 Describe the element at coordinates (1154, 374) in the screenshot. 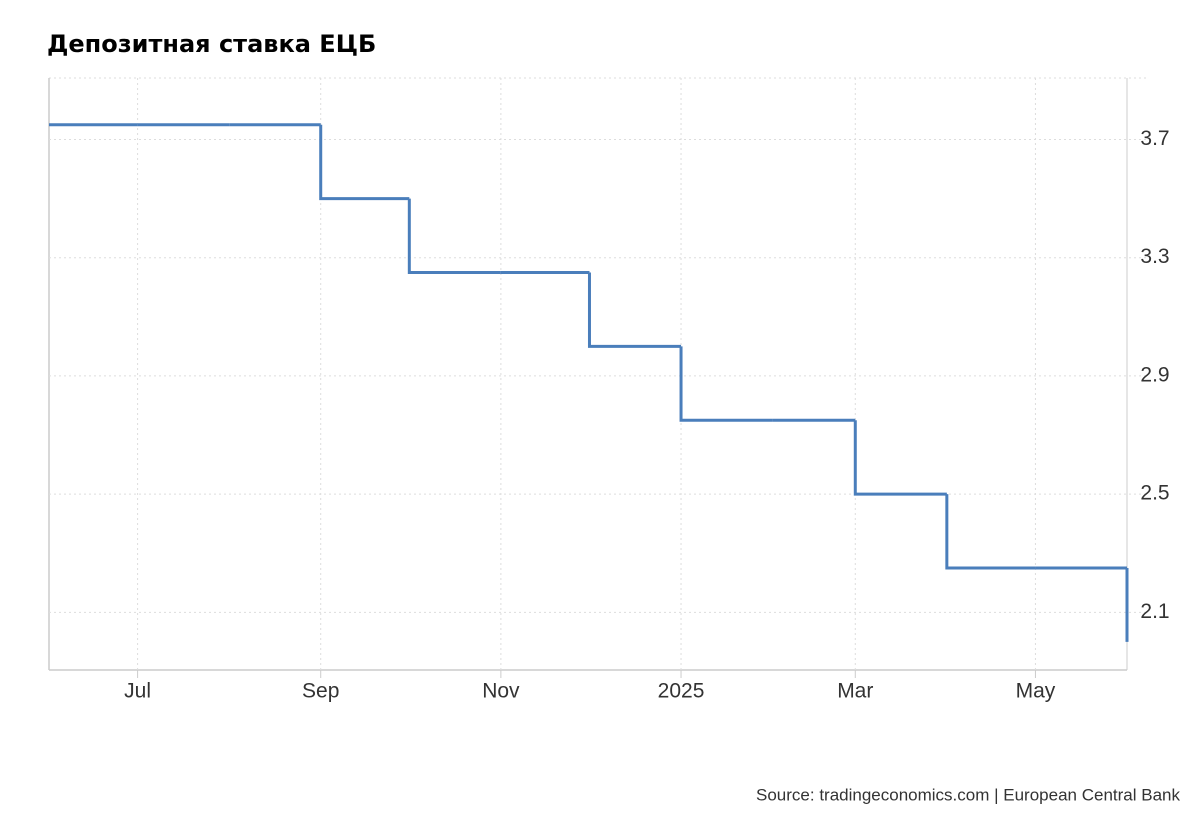

I see `y-tick-label: 2.9` at that location.